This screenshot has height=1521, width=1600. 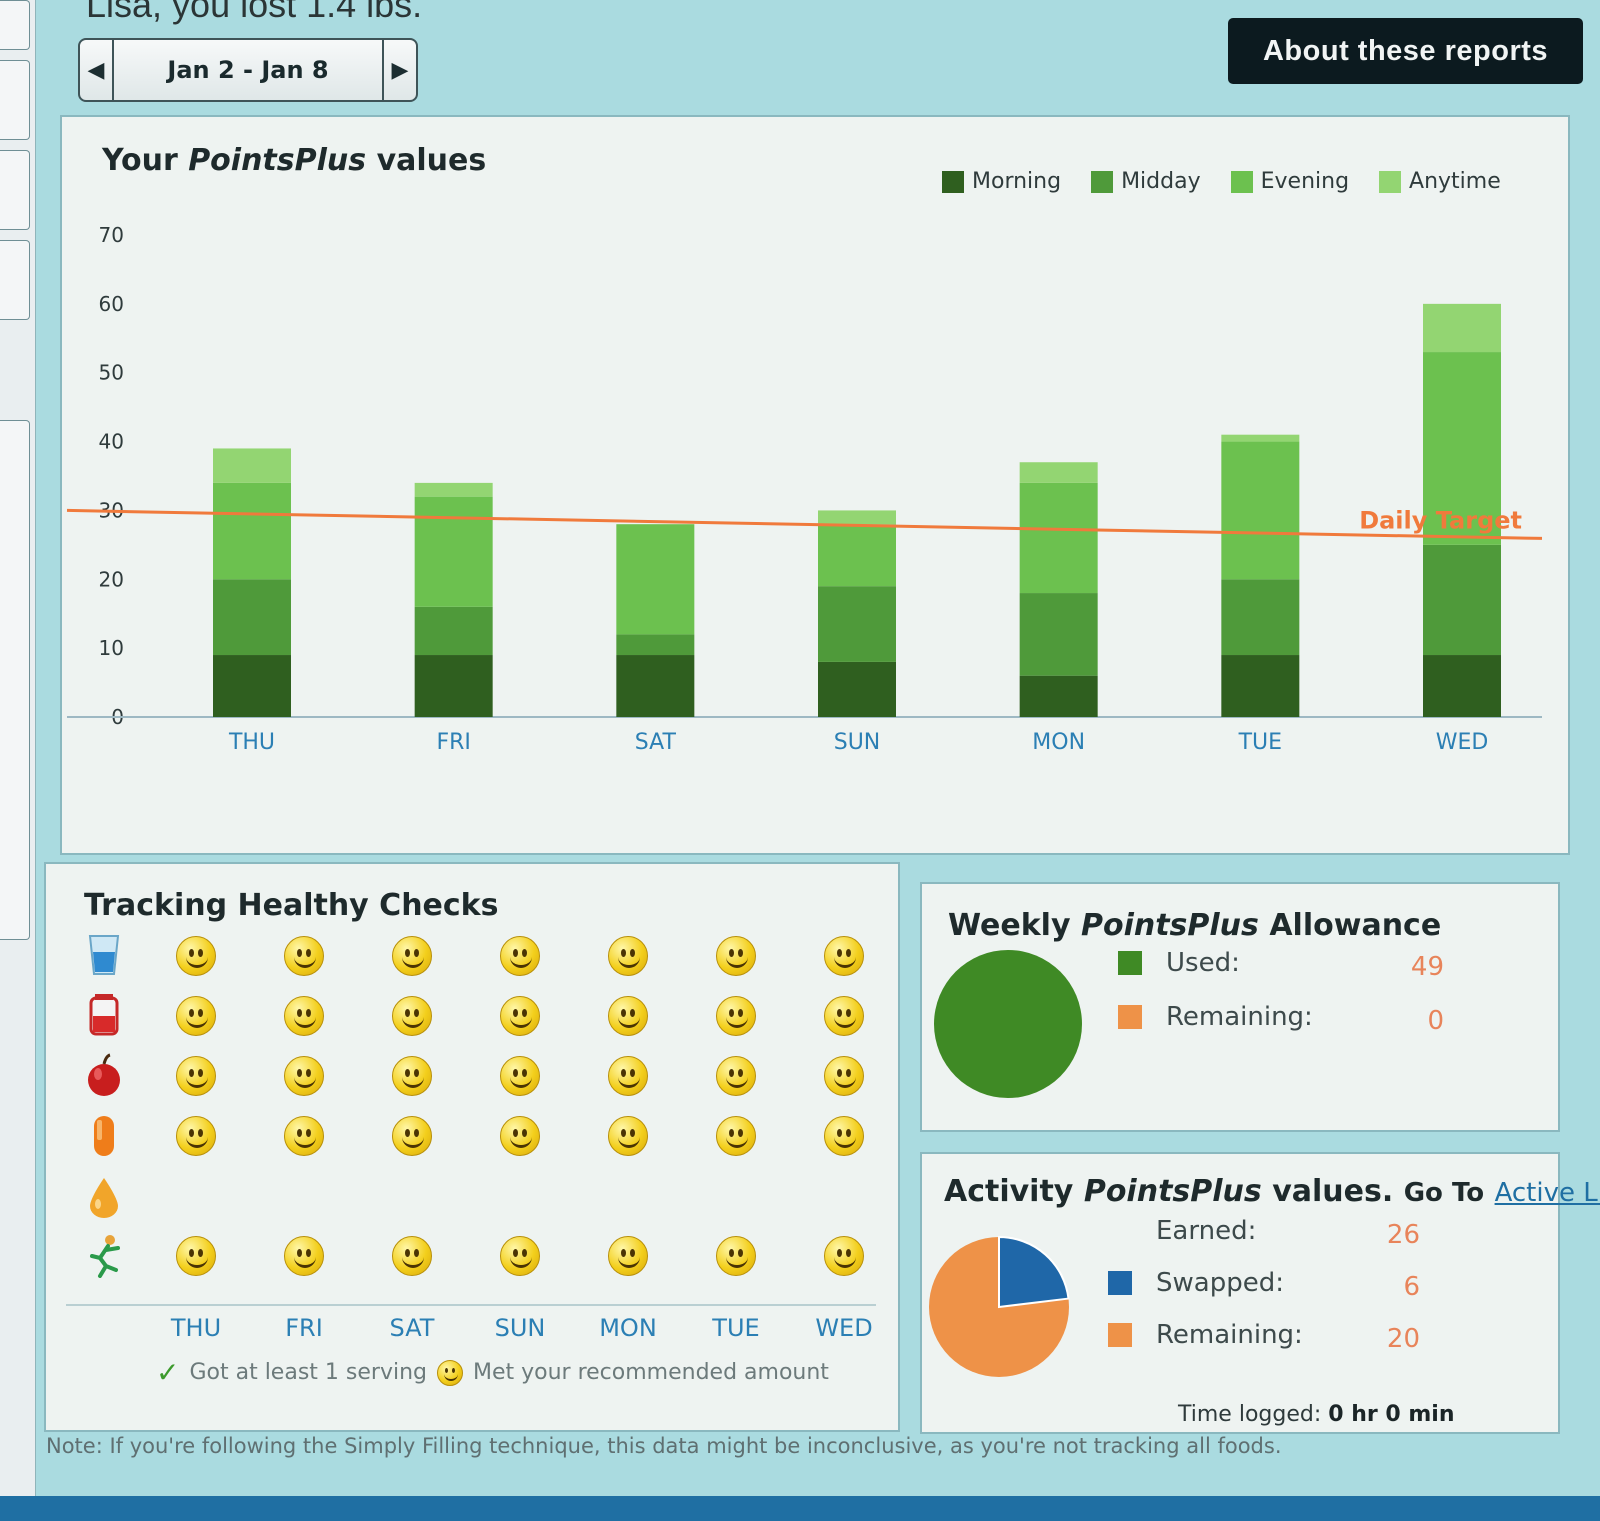 What do you see at coordinates (294, 160) in the screenshot?
I see `points-panel-title: Your PointsPlus values` at bounding box center [294, 160].